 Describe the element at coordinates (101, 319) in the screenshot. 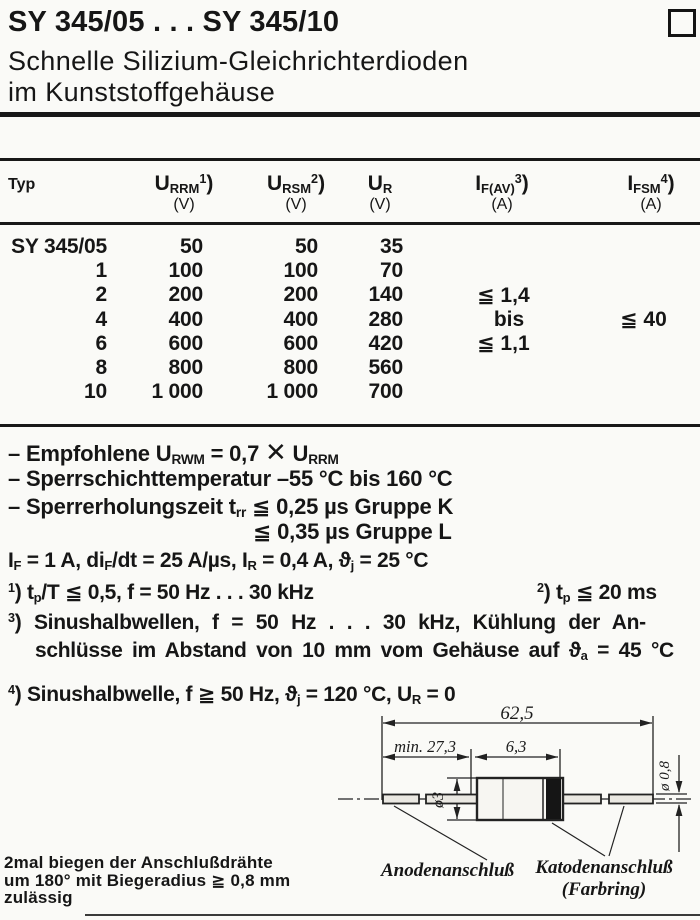

I see `table-row-typ: 4` at that location.